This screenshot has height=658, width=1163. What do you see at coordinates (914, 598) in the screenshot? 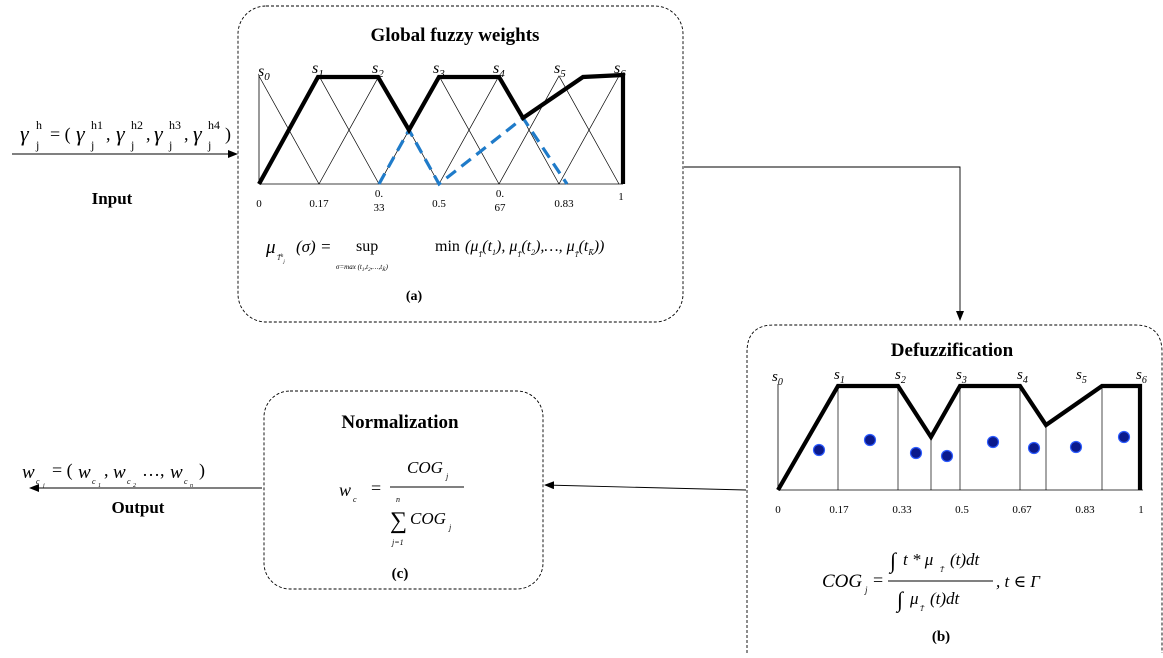
I see `svg-text: μ` at bounding box center [914, 598].